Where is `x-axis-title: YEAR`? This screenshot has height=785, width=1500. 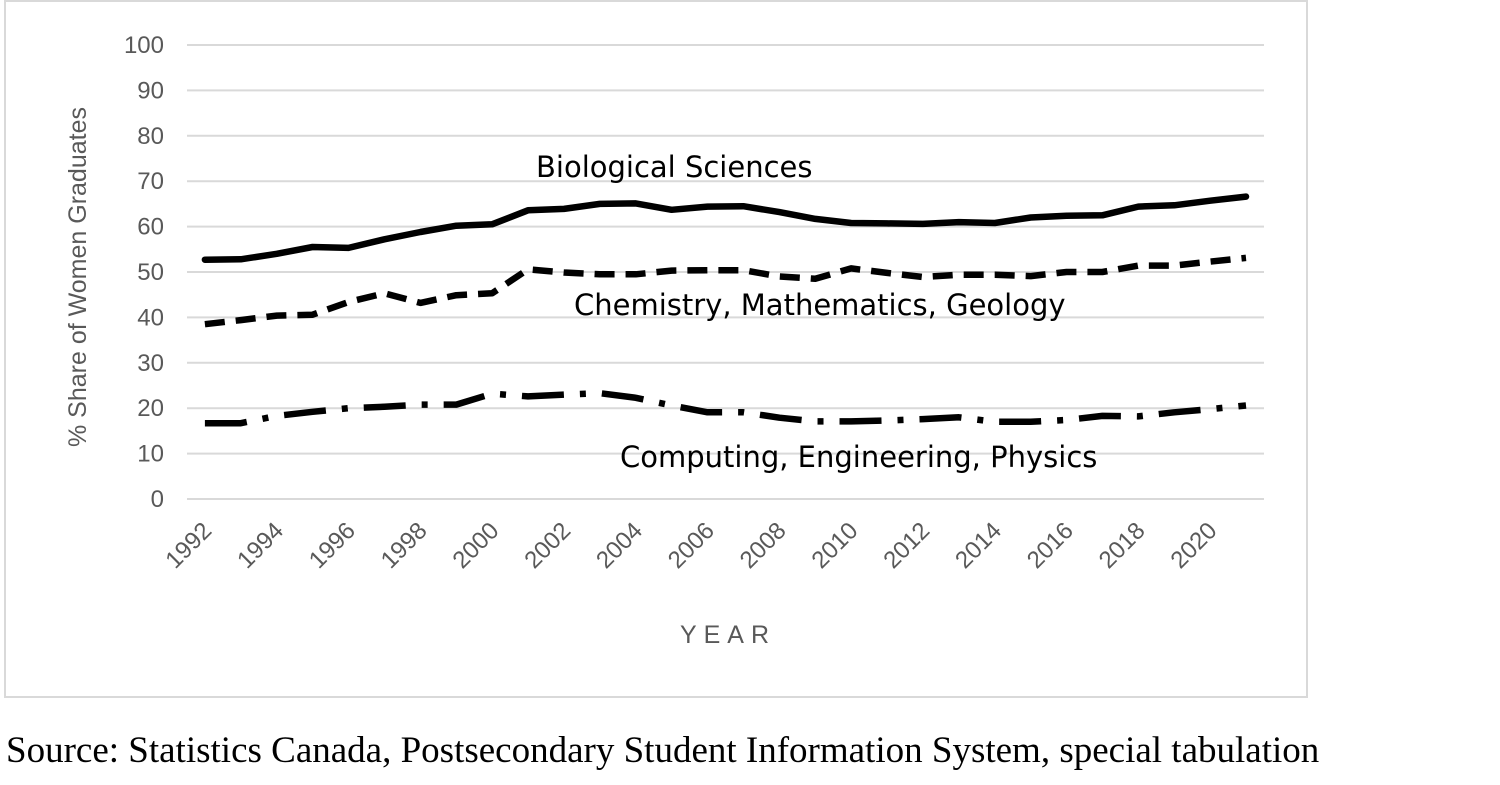 x-axis-title: YEAR is located at coordinates (728, 635).